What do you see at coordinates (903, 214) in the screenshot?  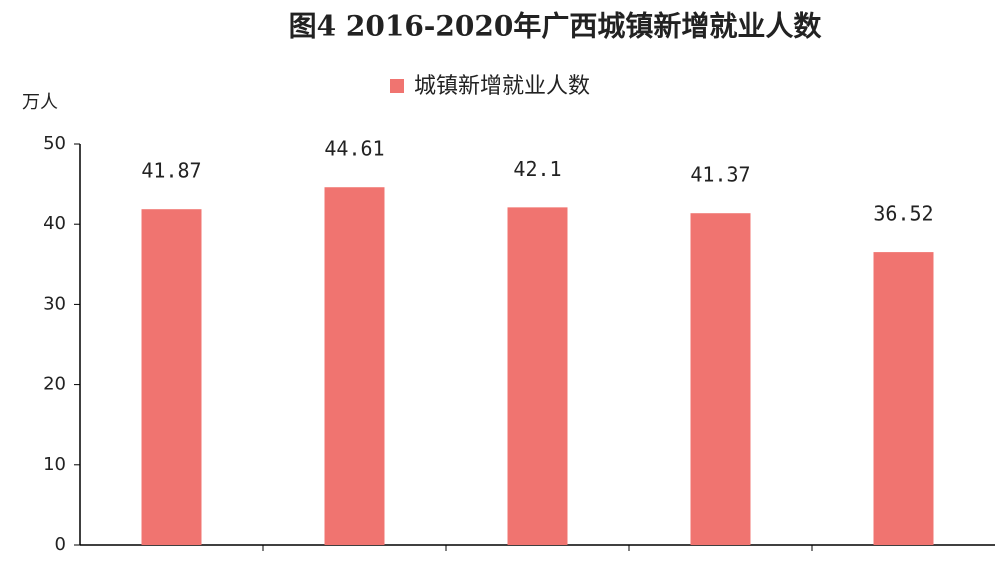 I see `value-label: 36.52` at bounding box center [903, 214].